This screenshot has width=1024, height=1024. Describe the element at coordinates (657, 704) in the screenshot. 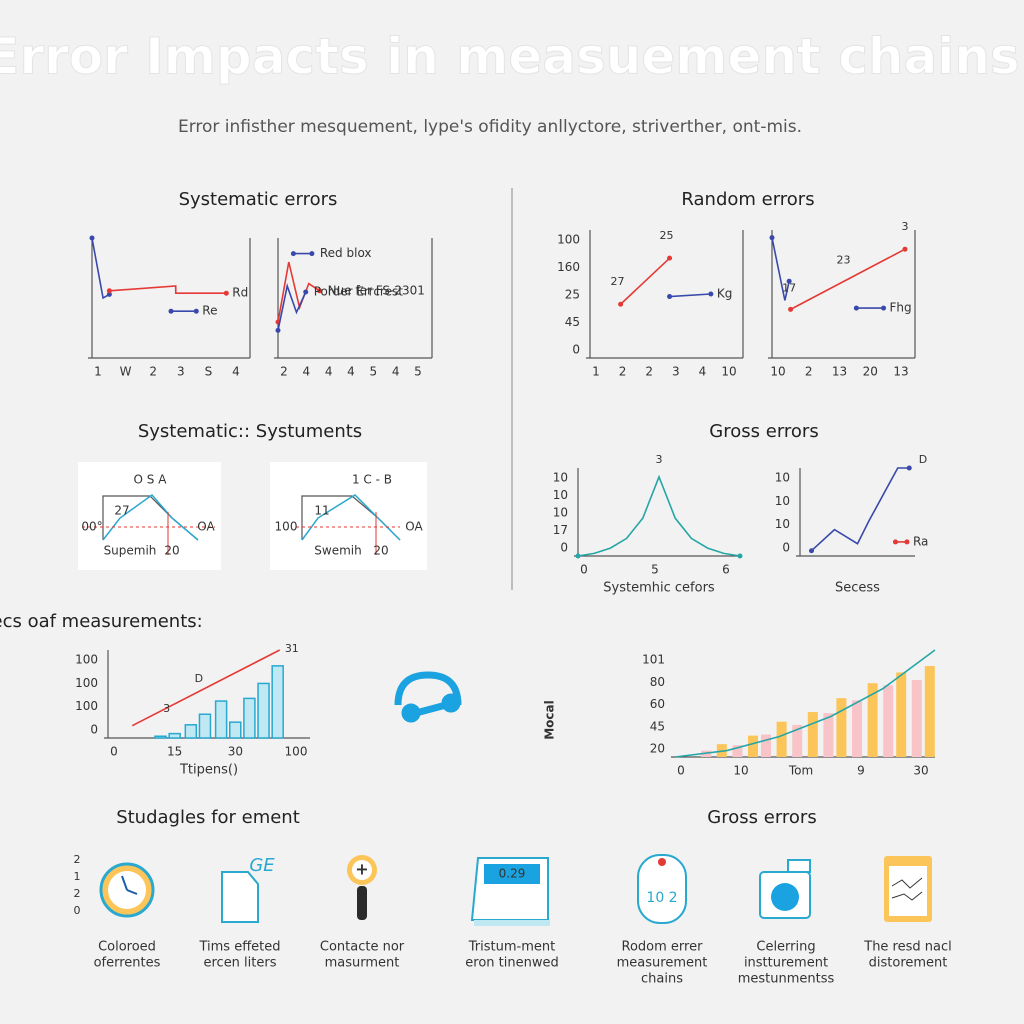

I see `y-tick-label: 60` at that location.